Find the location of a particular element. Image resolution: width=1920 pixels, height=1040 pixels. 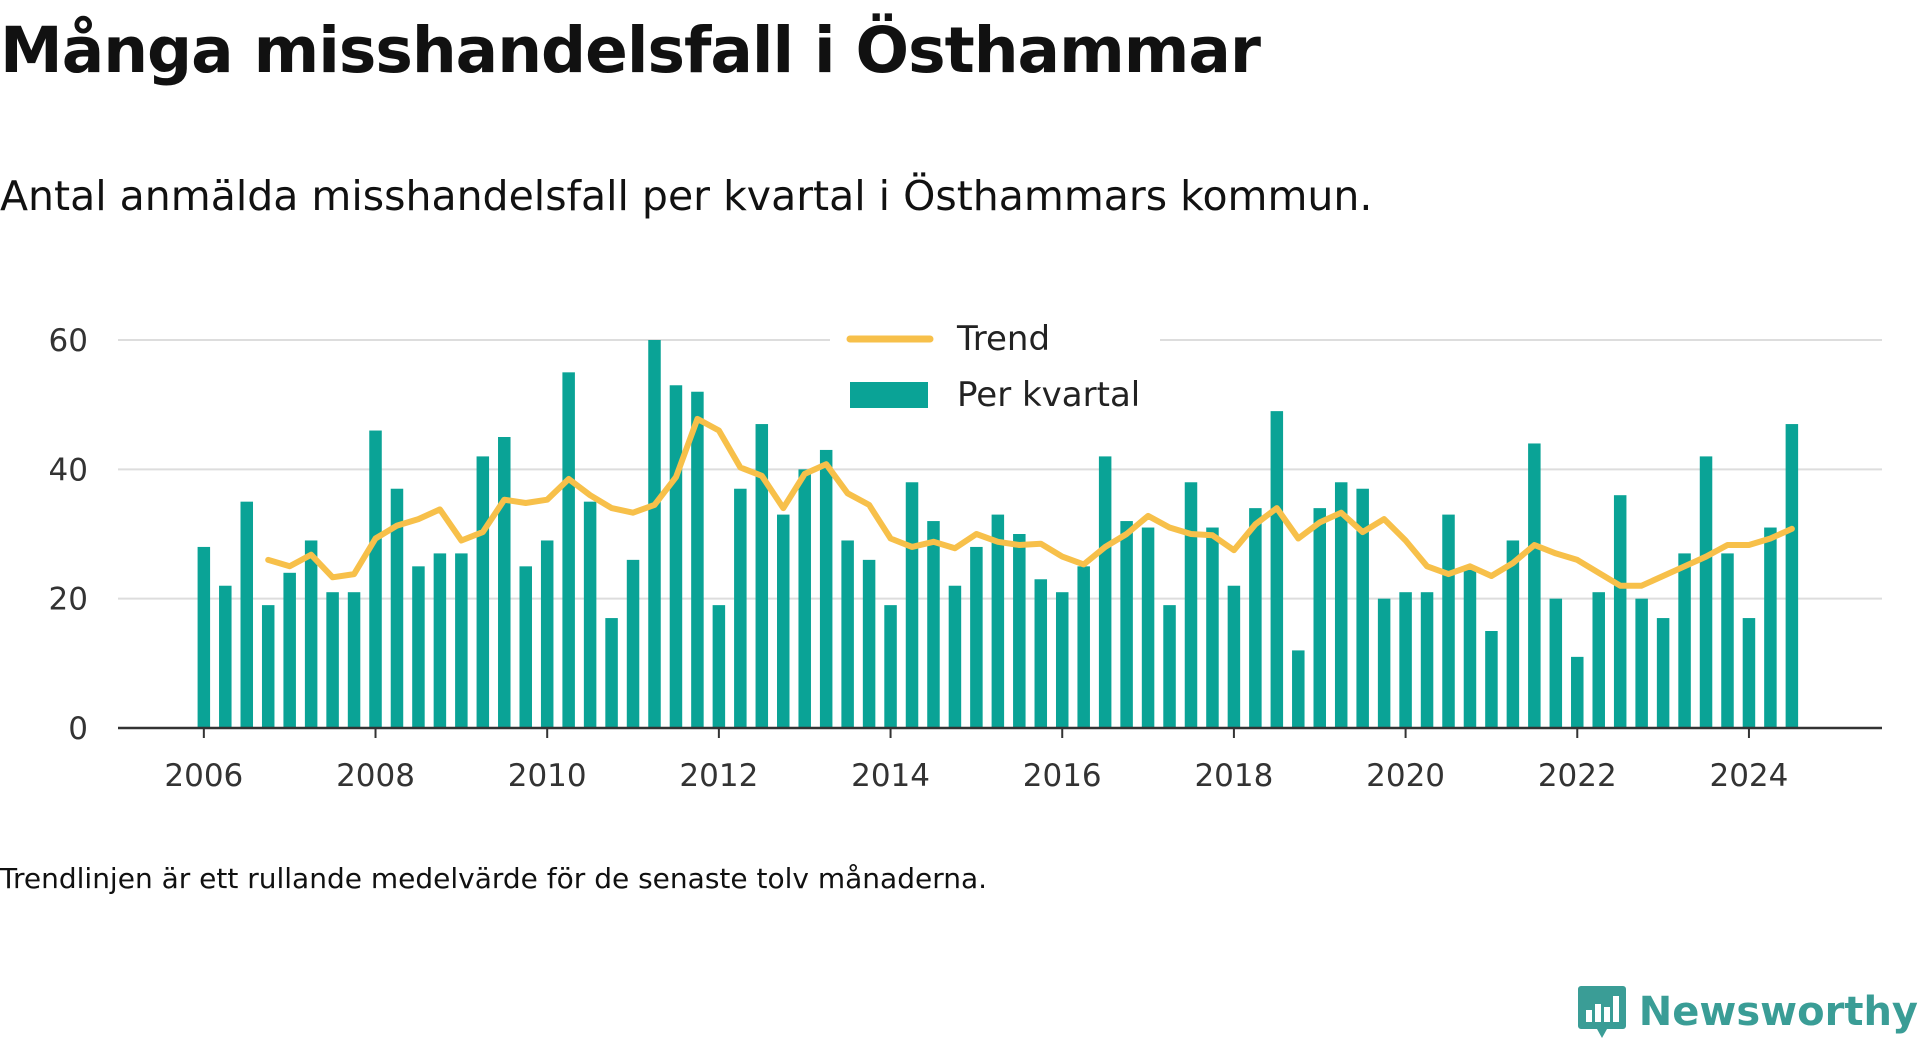

legend: Trend Per kvartal is located at coordinates (995, 379).